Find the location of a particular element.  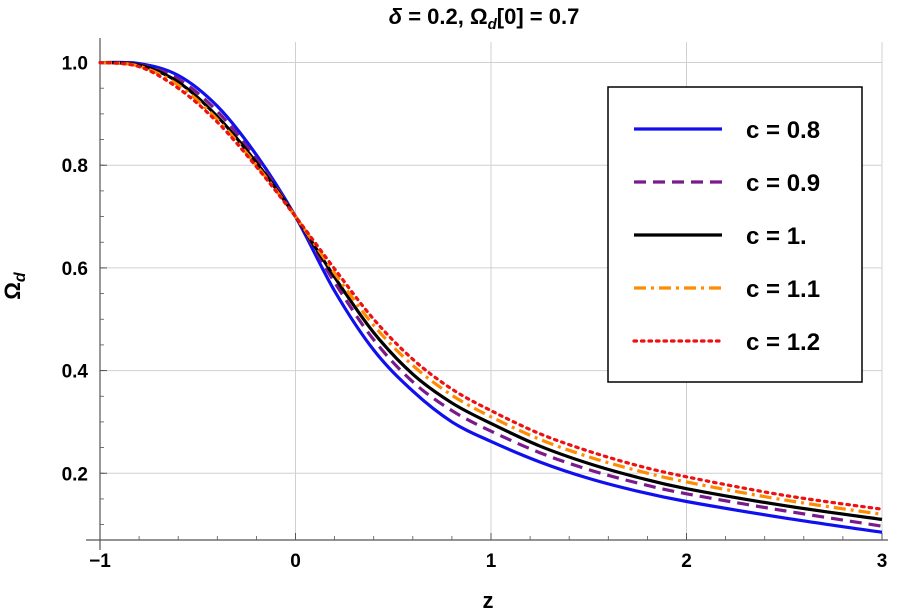

legend-label-2: c = 1. is located at coordinates (776, 236).